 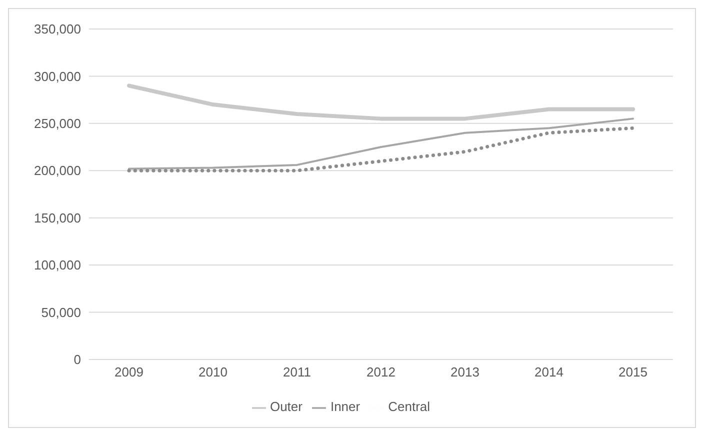 I want to click on x-tick-label: 2015, so click(x=633, y=372).